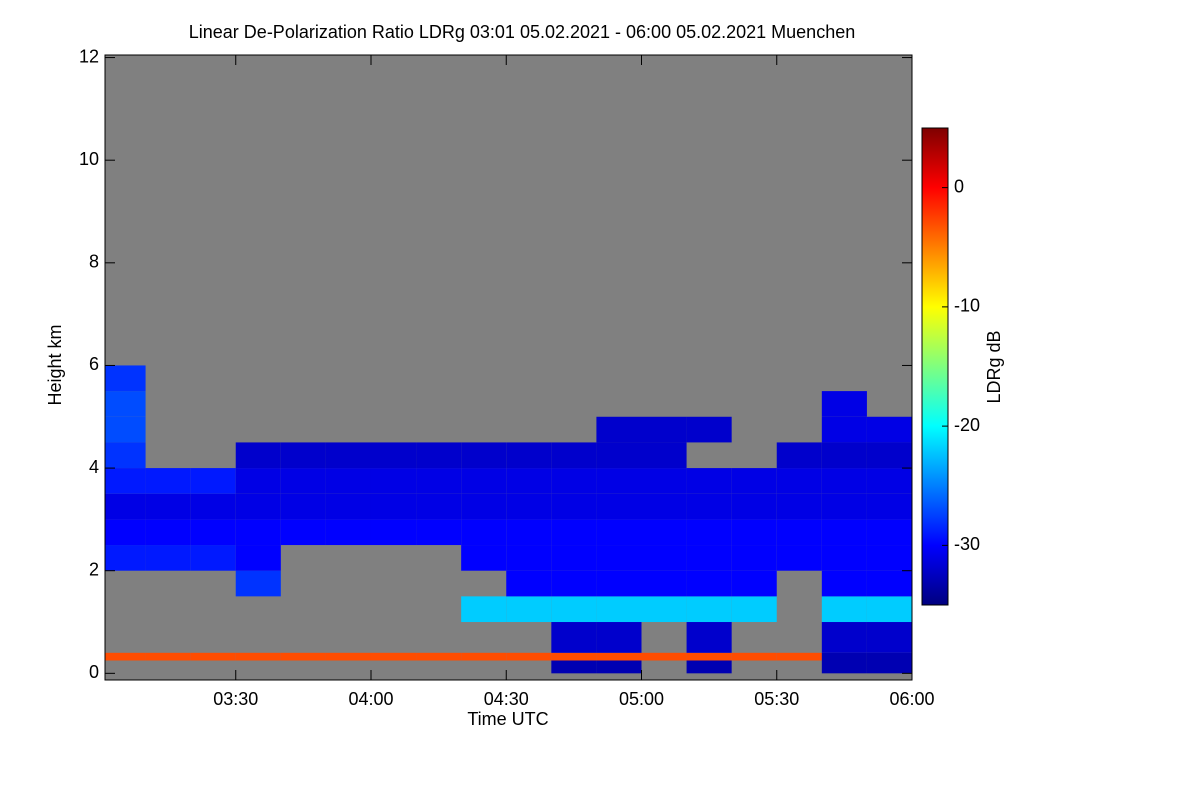 The height and width of the screenshot is (800, 1200). I want to click on colorbar-tick-label: -20, so click(967, 425).